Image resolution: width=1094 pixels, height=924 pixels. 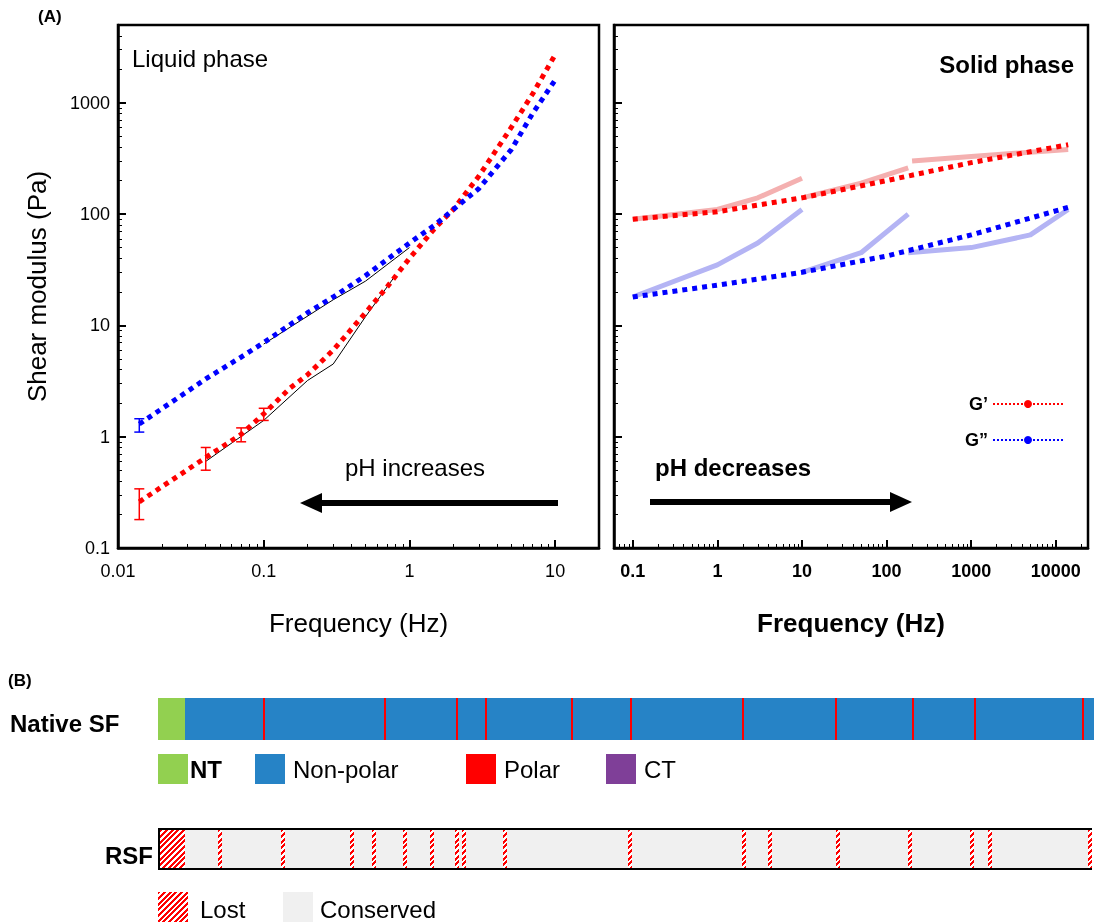 I want to click on text: (A), so click(x=50, y=16).